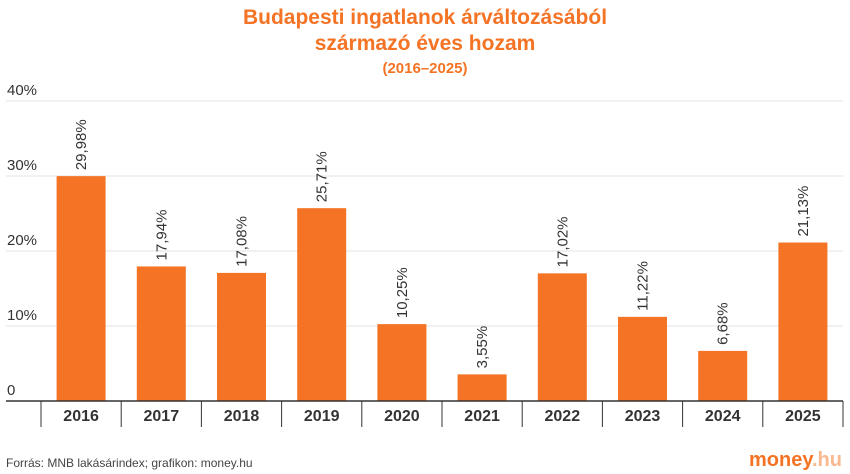 Image resolution: width=850 pixels, height=474 pixels. What do you see at coordinates (723, 323) in the screenshot?
I see `data-label: 6,68%` at bounding box center [723, 323].